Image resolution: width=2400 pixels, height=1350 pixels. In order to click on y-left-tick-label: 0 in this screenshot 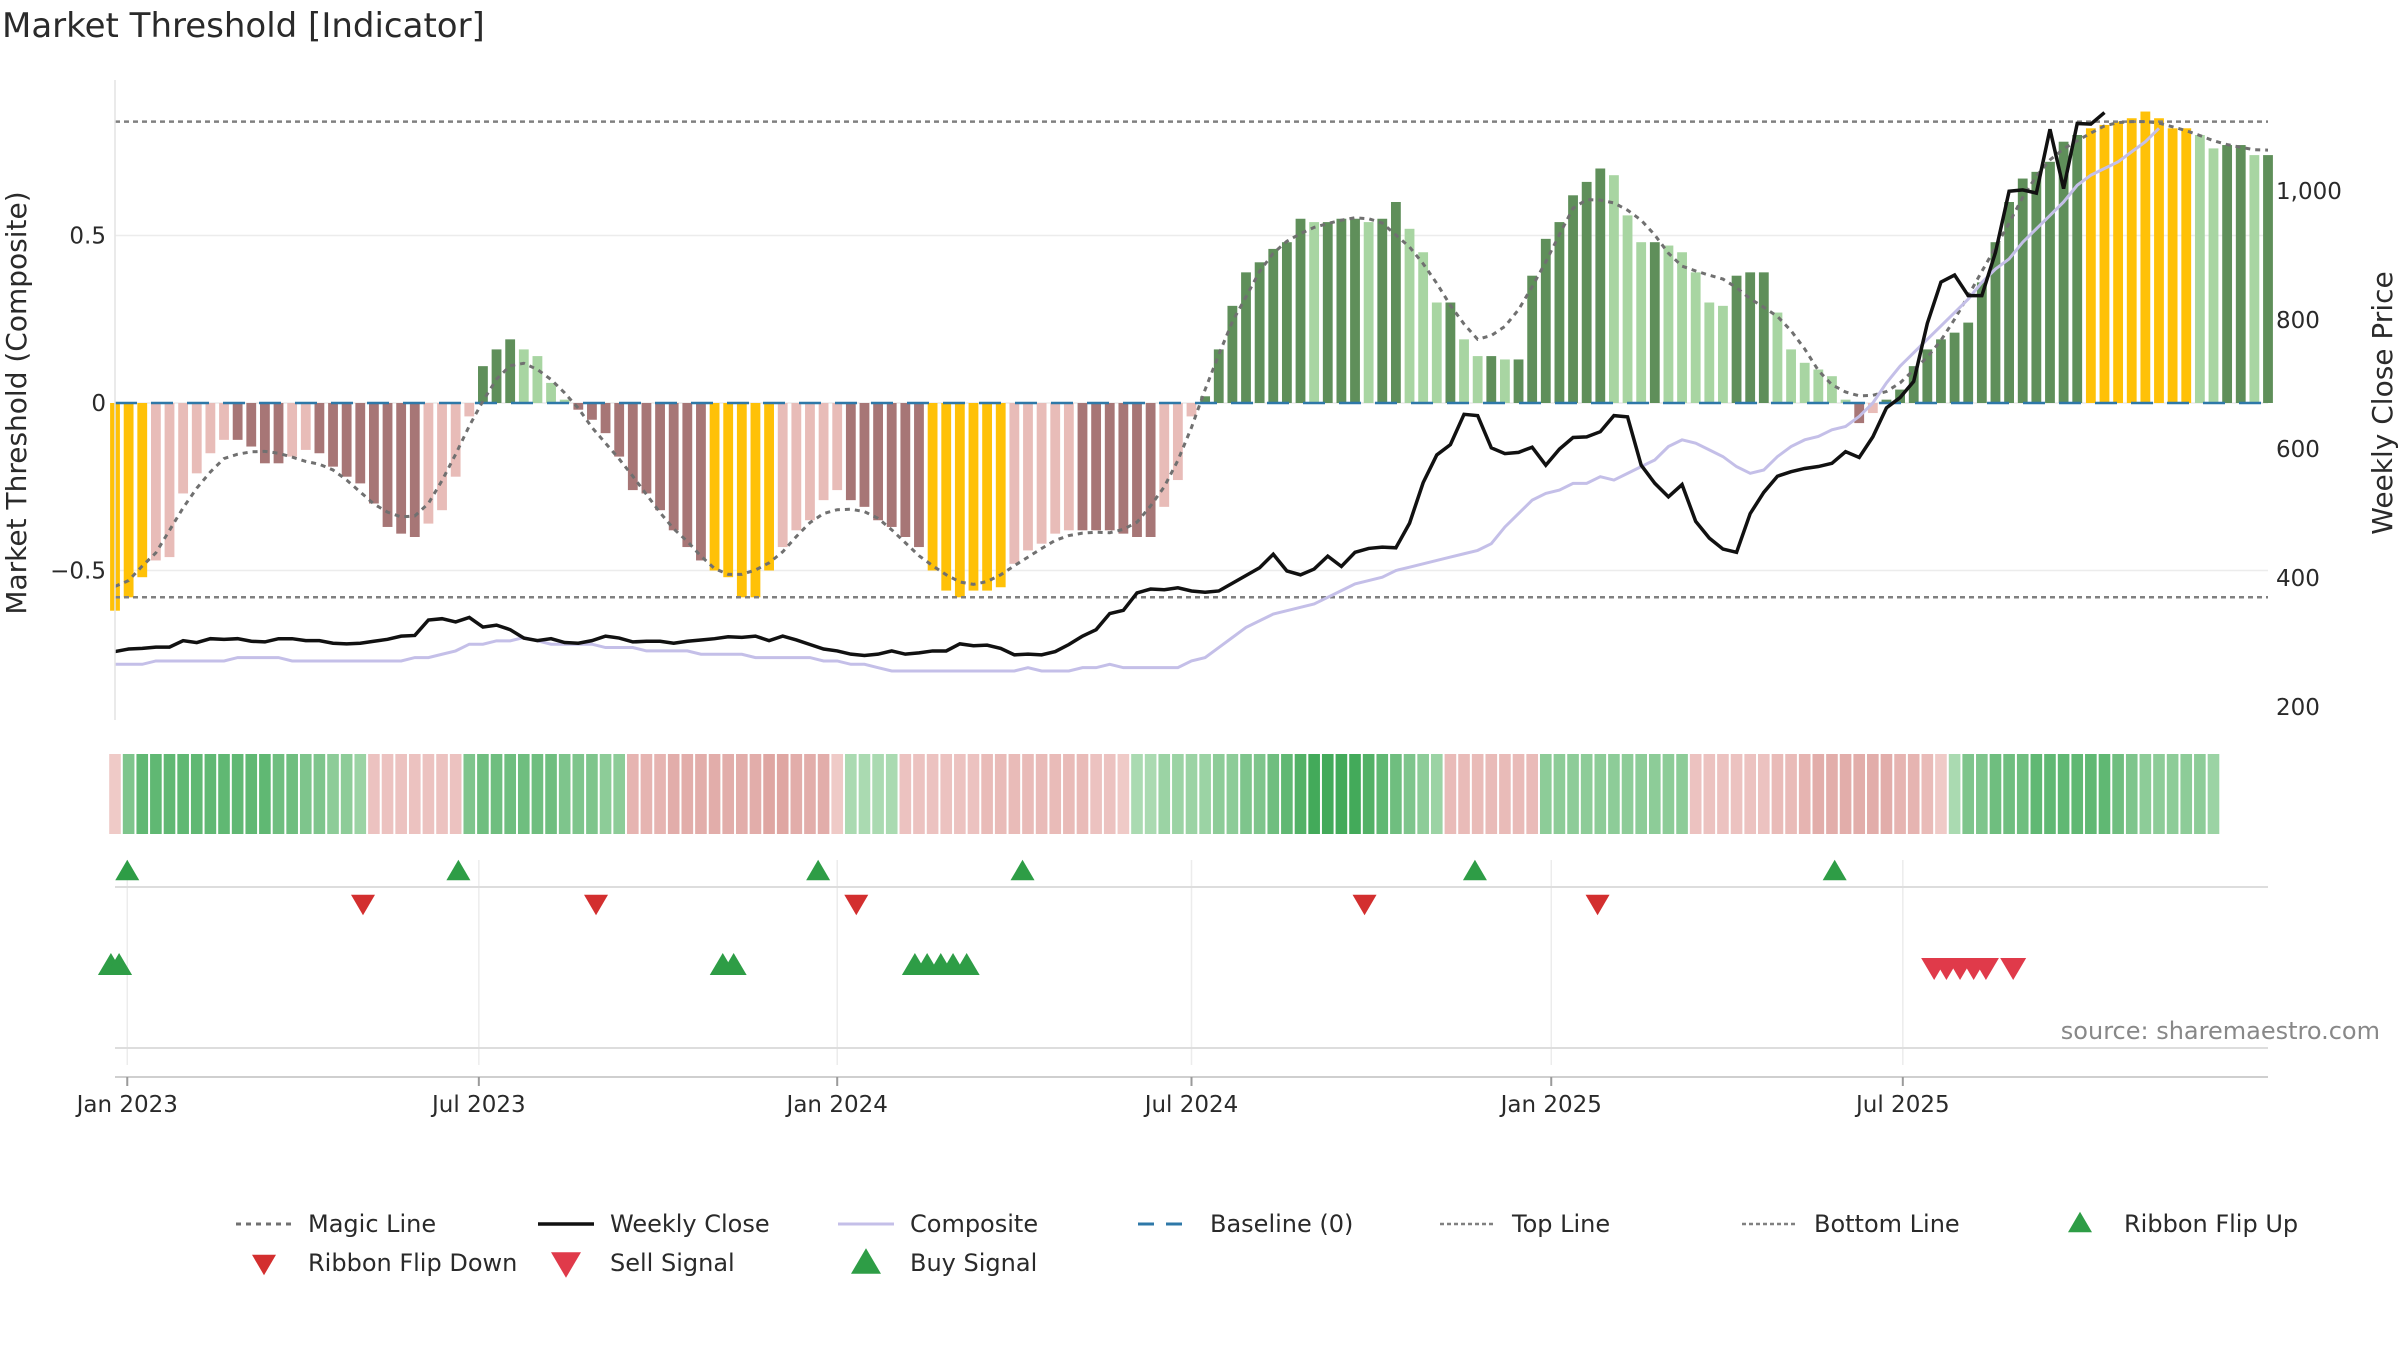, I will do `click(98, 404)`.